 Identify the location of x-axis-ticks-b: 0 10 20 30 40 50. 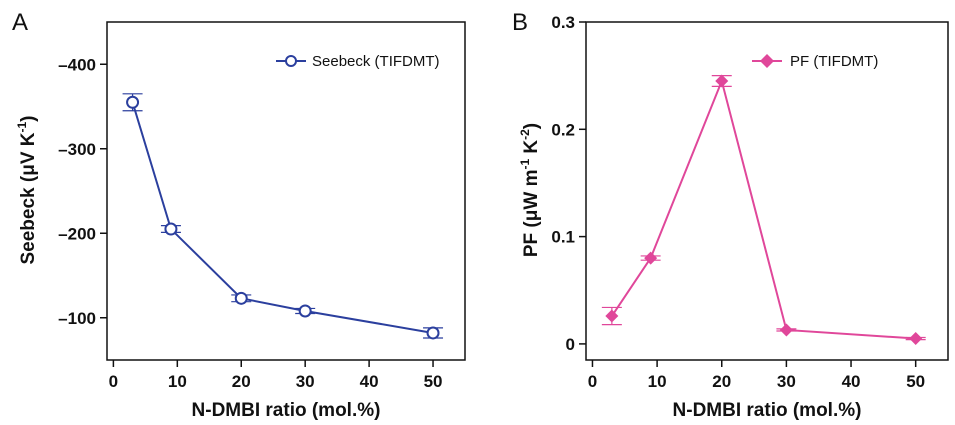
(756, 375).